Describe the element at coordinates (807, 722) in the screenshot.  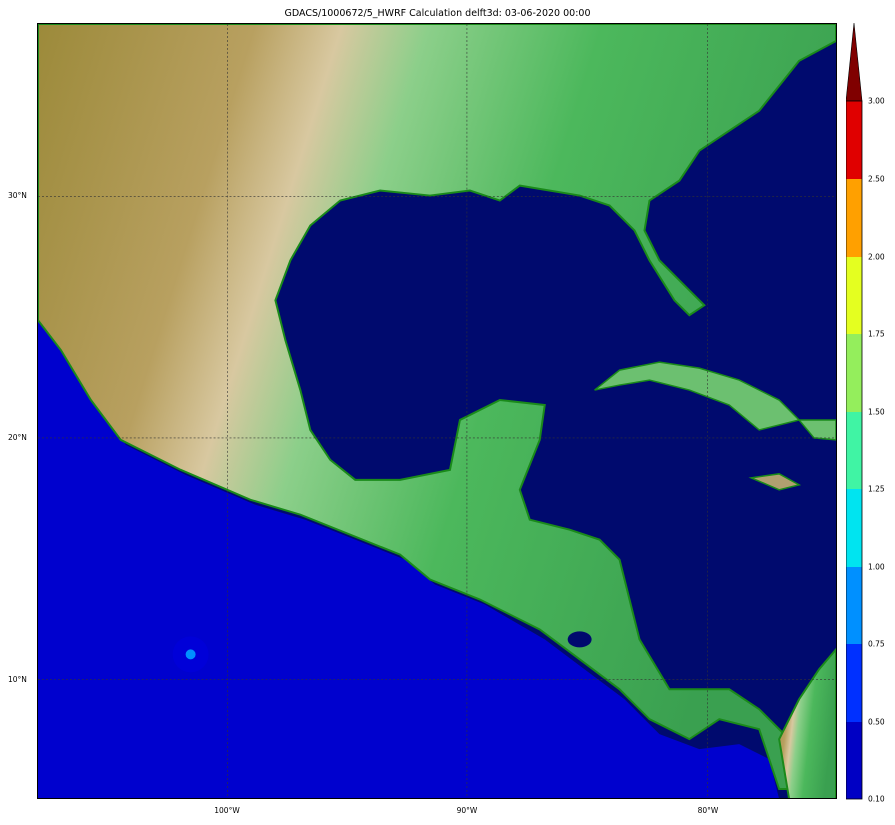
I see `land-south-america` at that location.